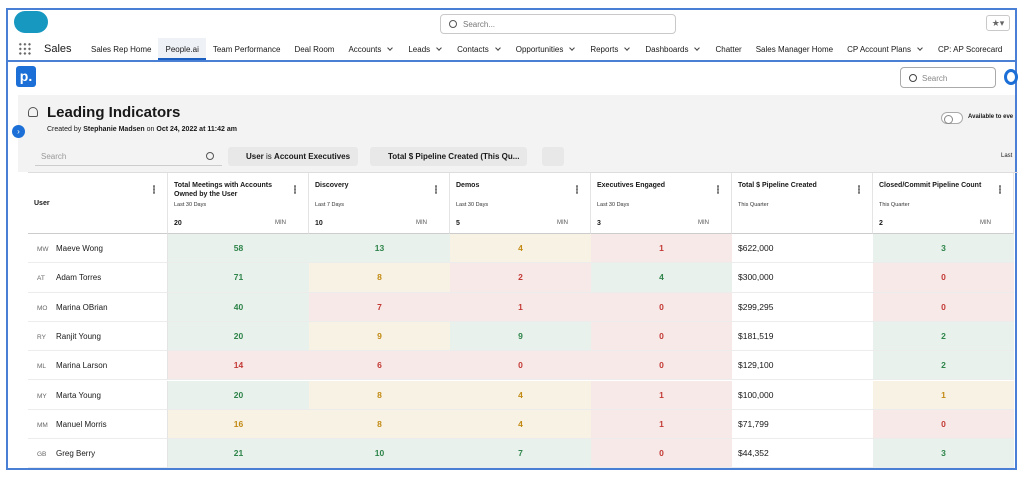 This screenshot has width=1024, height=478. What do you see at coordinates (458, 223) in the screenshot?
I see `target: 5` at bounding box center [458, 223].